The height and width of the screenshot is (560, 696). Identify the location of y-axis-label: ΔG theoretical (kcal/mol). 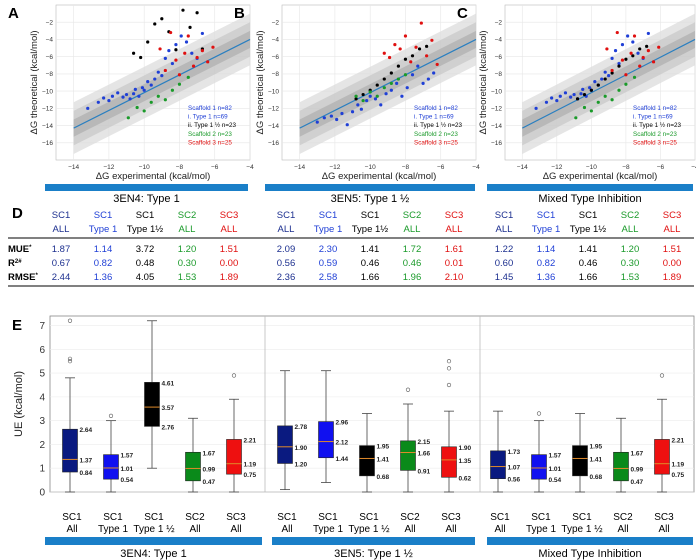
(483, 82).